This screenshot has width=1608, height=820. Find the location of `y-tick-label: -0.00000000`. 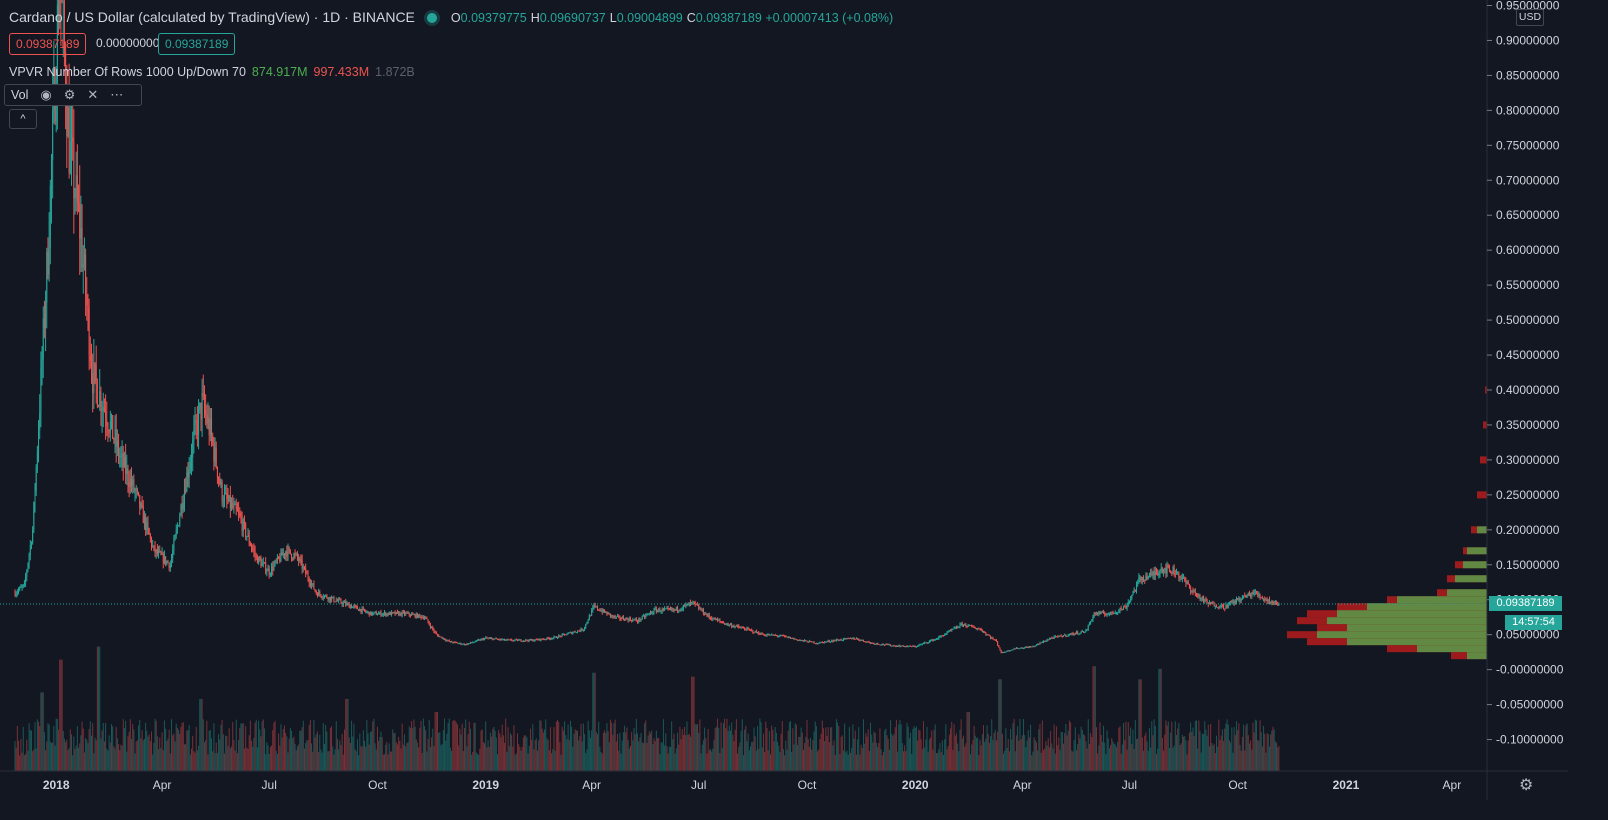

y-tick-label: -0.00000000 is located at coordinates (1530, 670).